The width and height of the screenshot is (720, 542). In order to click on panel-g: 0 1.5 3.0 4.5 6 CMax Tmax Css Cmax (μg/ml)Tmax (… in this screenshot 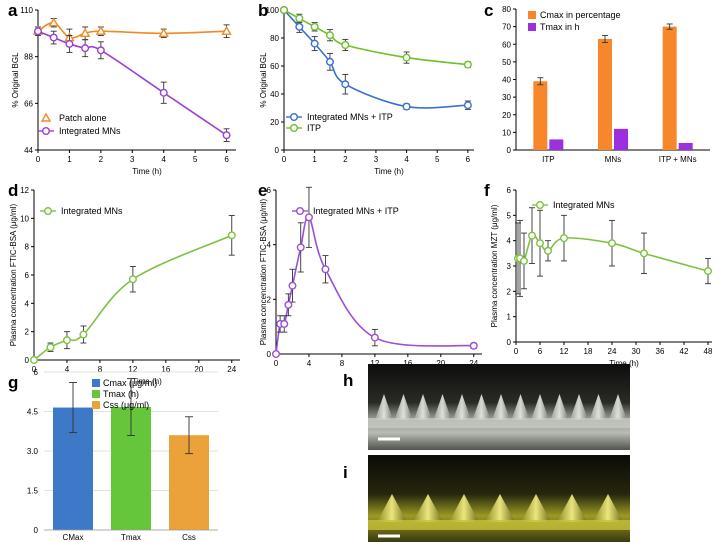, I will do `click(113, 455)`.